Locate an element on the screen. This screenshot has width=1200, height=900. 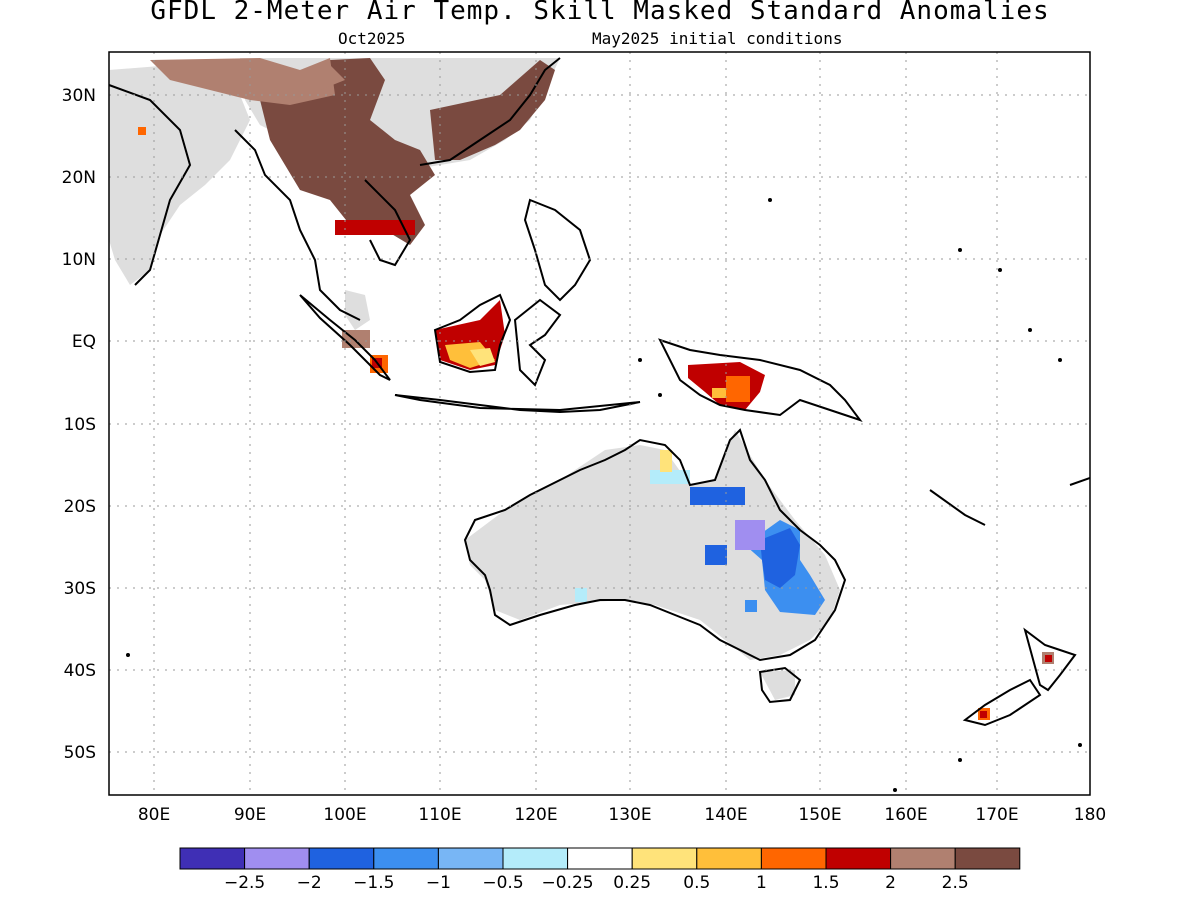
lon-label: 80E is located at coordinates (154, 815).